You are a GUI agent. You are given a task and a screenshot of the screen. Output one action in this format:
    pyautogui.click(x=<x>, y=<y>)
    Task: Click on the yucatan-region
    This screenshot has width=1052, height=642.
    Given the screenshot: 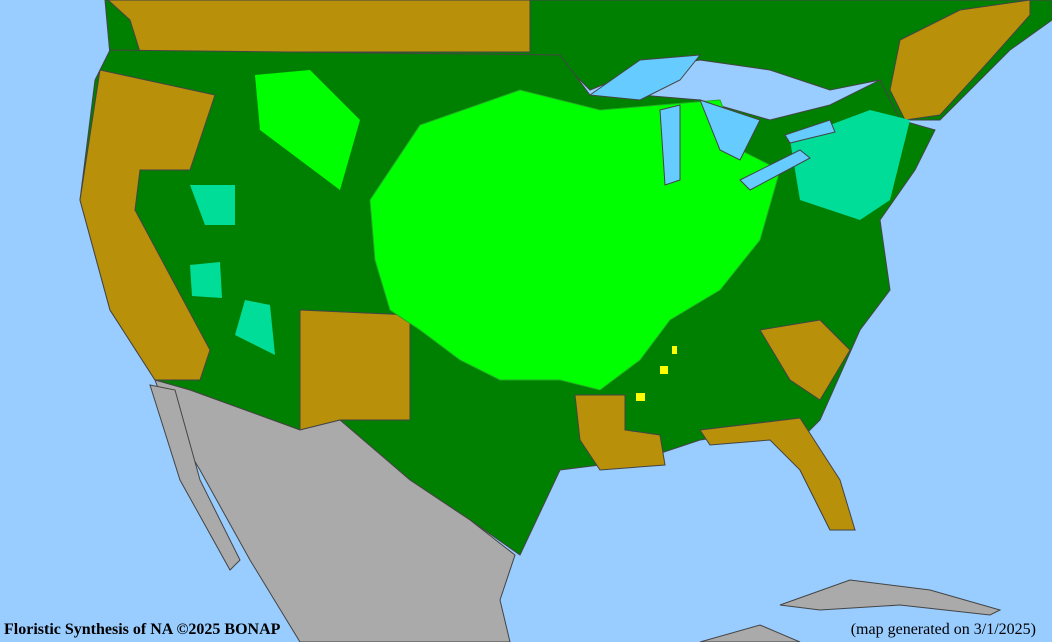 What is the action you would take?
    pyautogui.click(x=750, y=633)
    